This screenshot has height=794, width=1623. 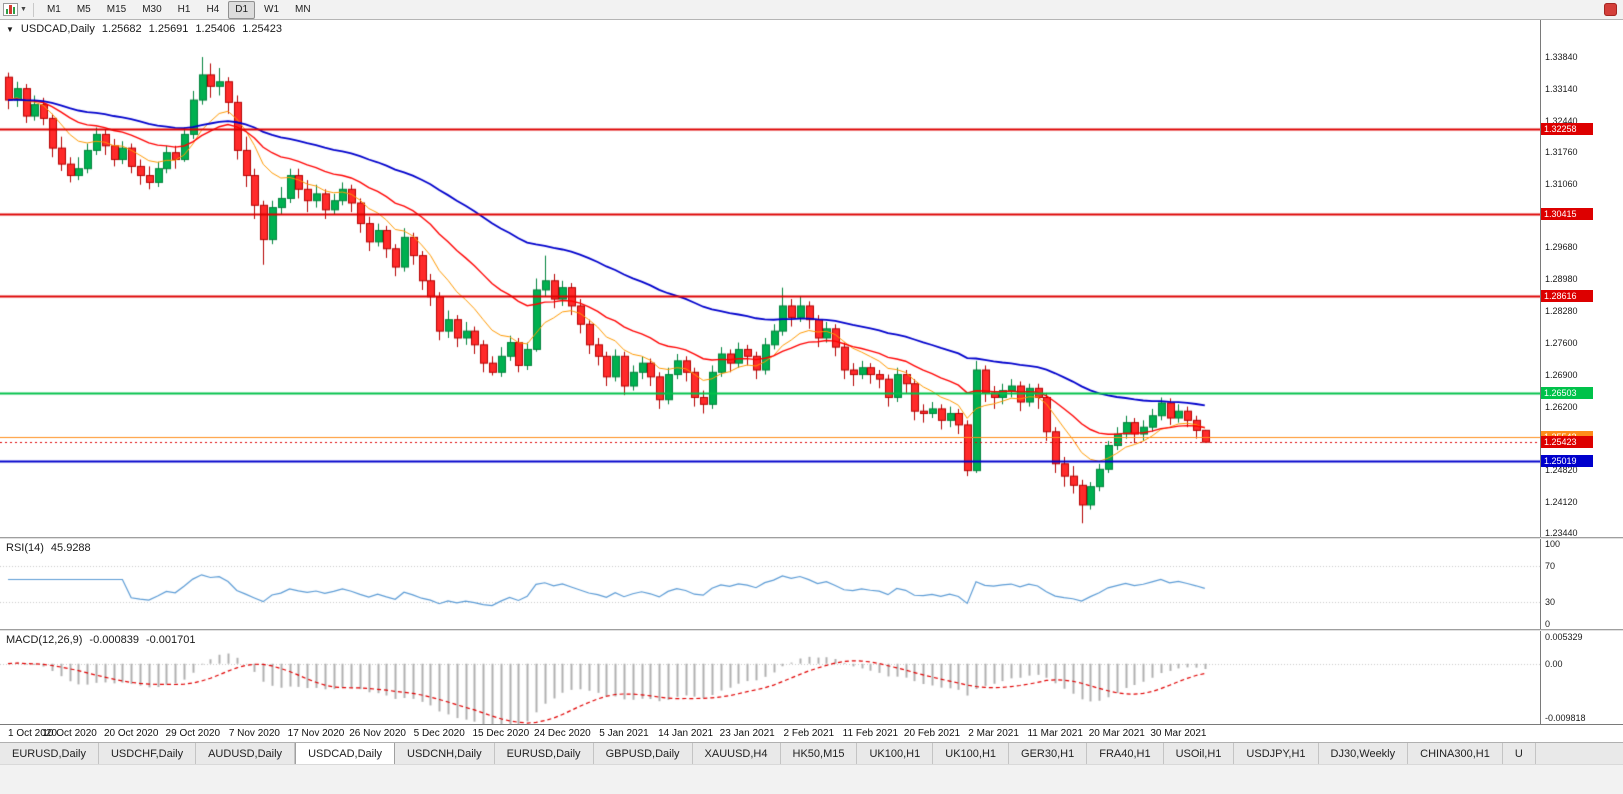 I want to click on hline-price-tag: 1.30415, so click(x=1567, y=213).